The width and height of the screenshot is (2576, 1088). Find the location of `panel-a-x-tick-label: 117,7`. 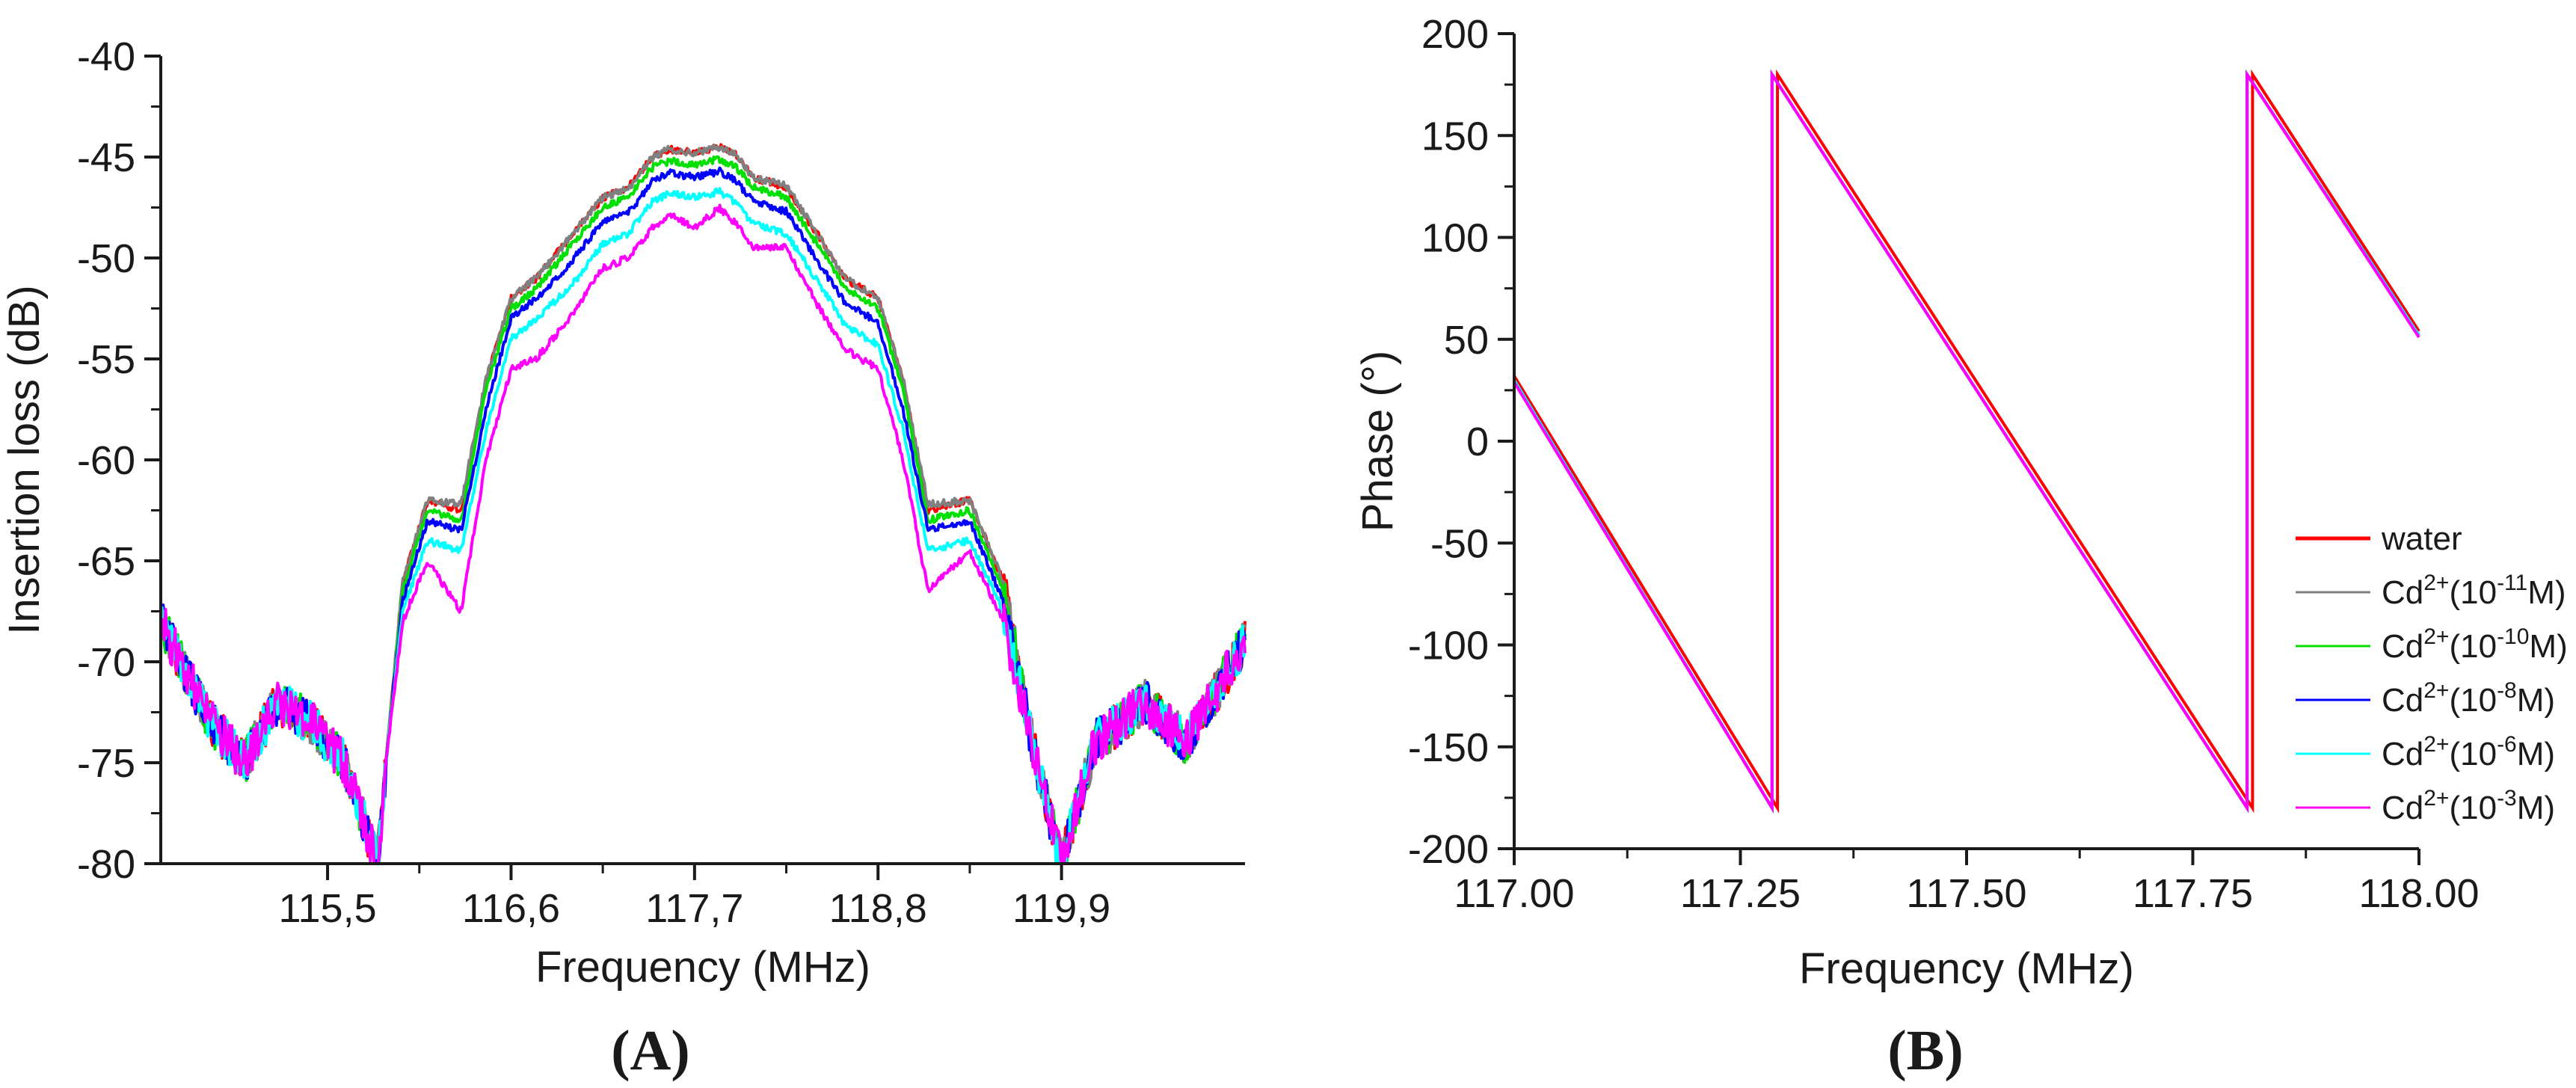

panel-a-x-tick-label: 117,7 is located at coordinates (694, 909).